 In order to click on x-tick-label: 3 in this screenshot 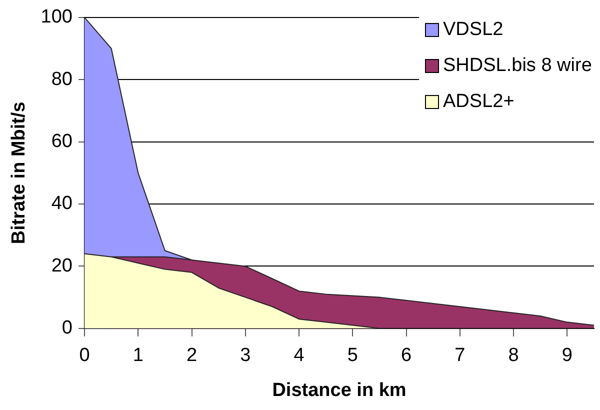, I will do `click(245, 355)`.